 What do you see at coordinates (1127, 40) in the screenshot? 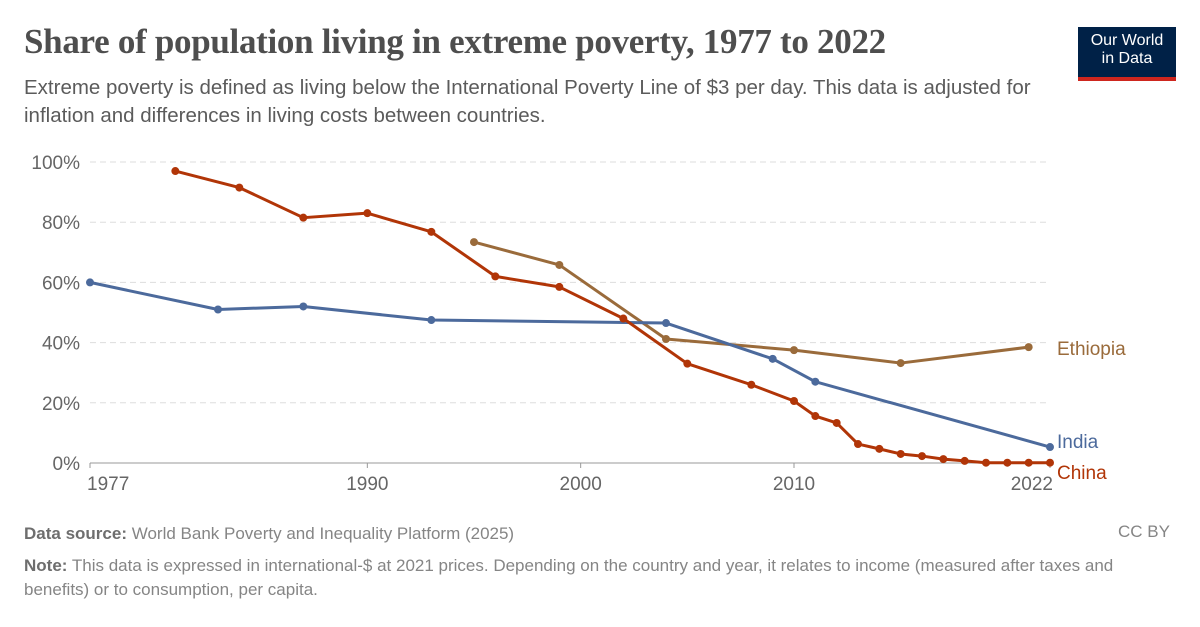
I see `logo-line1: Our World` at bounding box center [1127, 40].